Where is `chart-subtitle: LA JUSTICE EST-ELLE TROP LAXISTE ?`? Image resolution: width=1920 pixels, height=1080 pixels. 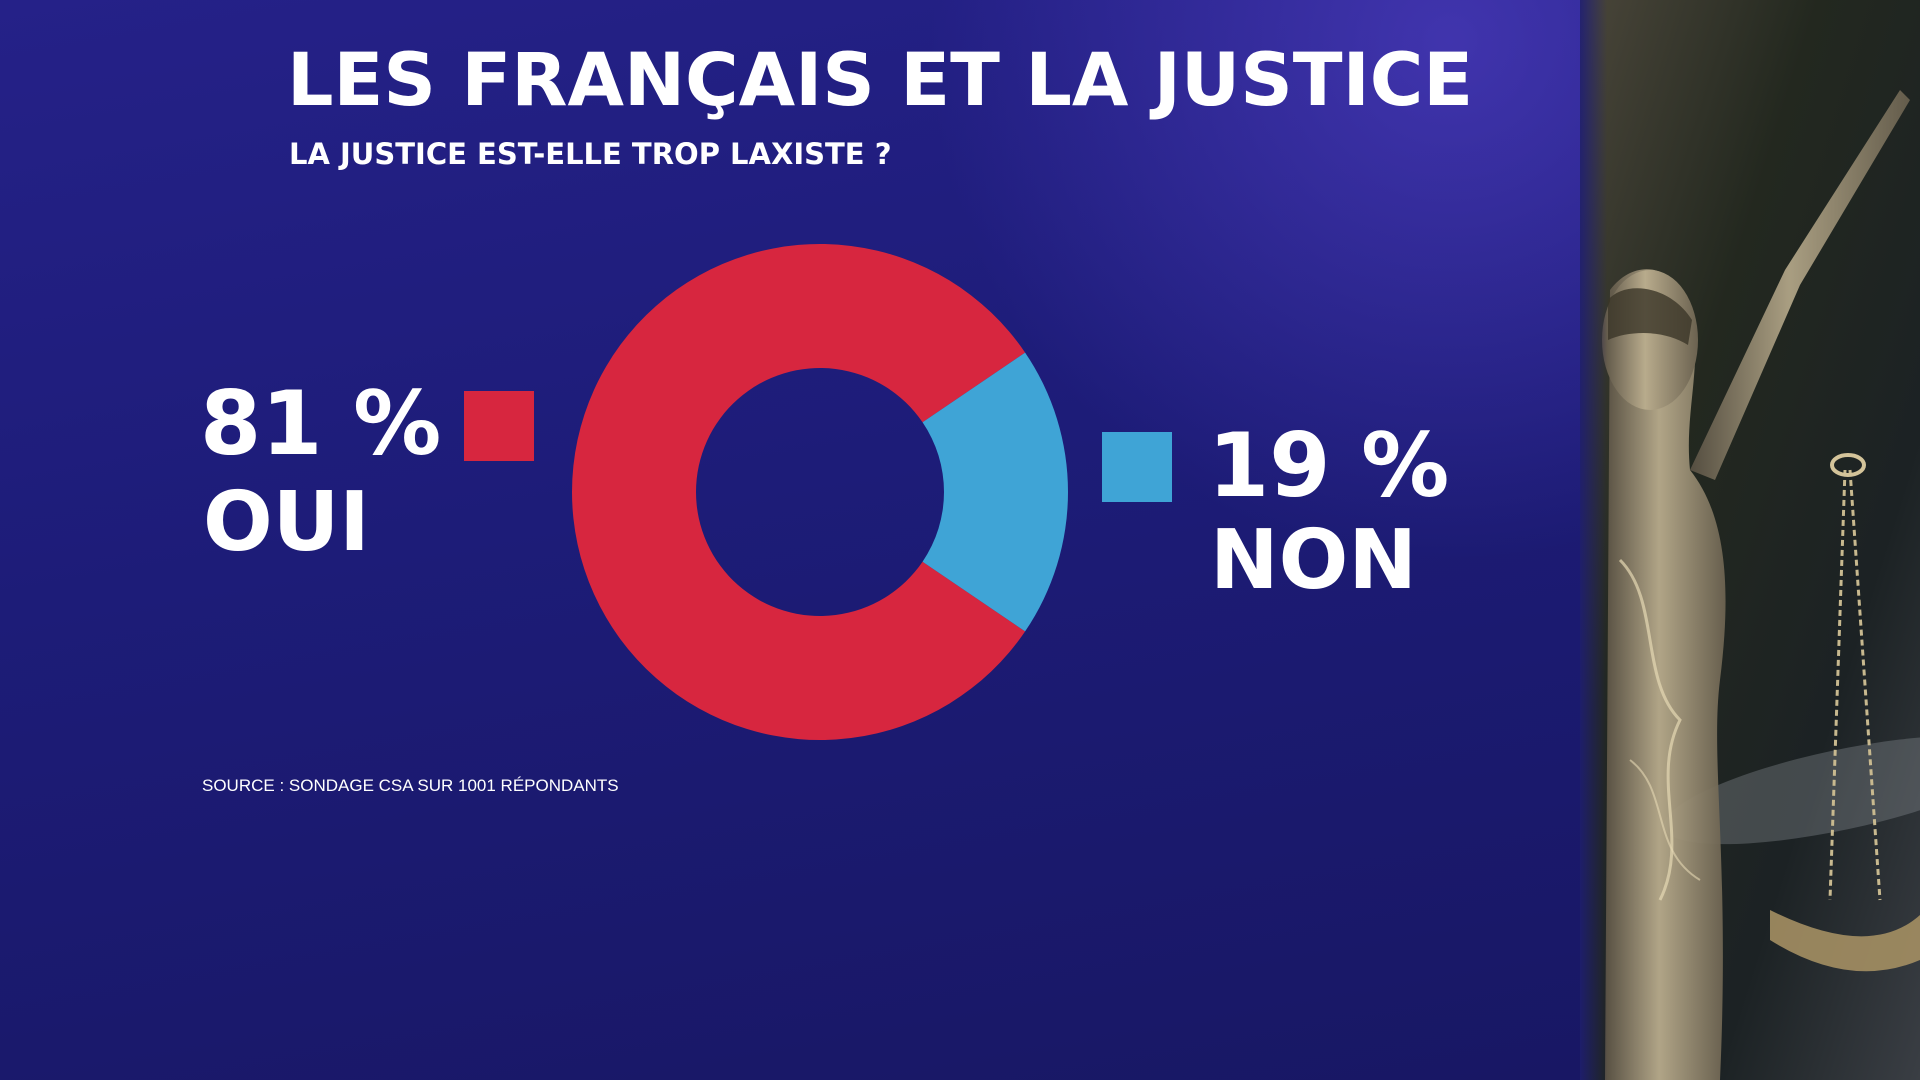
chart-subtitle: LA JUSTICE EST-ELLE TROP LAXISTE ? is located at coordinates (590, 154).